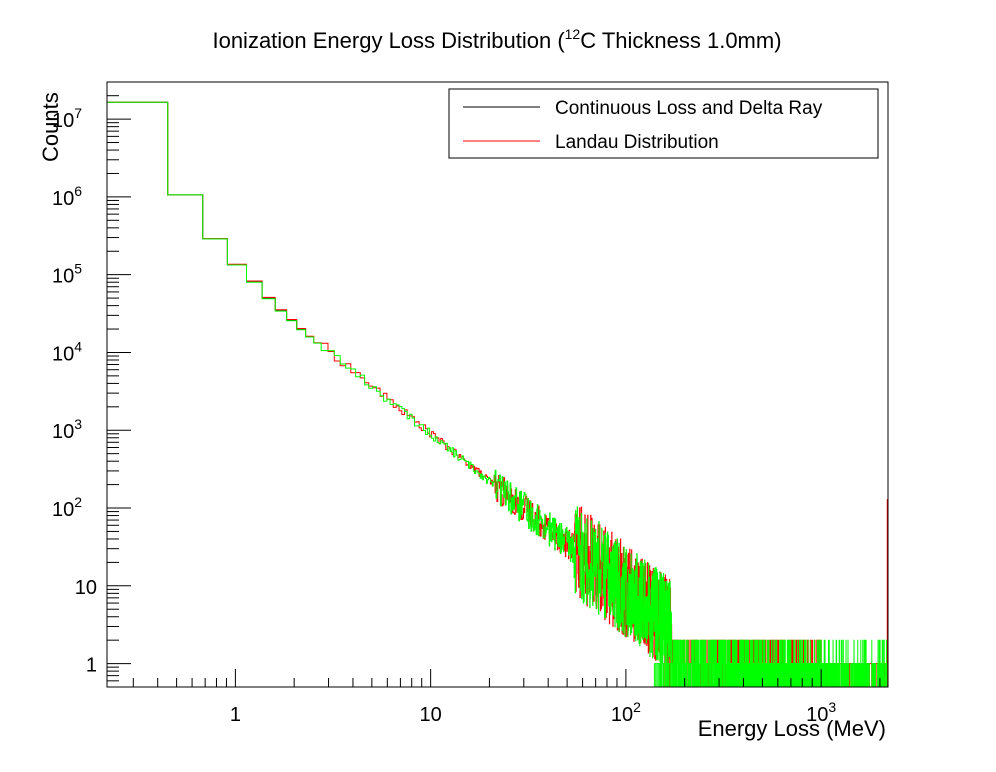  What do you see at coordinates (431, 715) in the screenshot?
I see `x-tick-label: 10` at bounding box center [431, 715].